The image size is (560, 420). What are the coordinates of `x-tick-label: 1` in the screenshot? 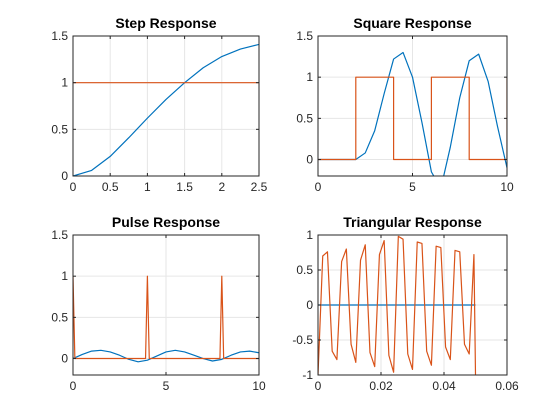 It's located at (147, 187).